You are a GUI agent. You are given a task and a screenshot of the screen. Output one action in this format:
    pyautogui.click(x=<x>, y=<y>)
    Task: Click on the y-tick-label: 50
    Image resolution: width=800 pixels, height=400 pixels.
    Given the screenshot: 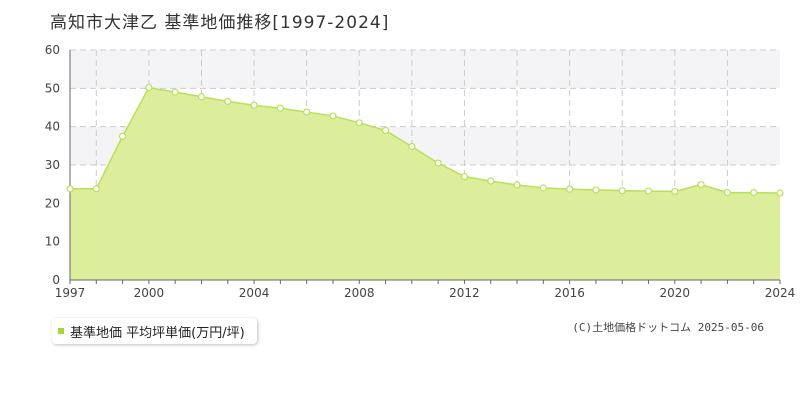 What is the action you would take?
    pyautogui.click(x=52, y=88)
    